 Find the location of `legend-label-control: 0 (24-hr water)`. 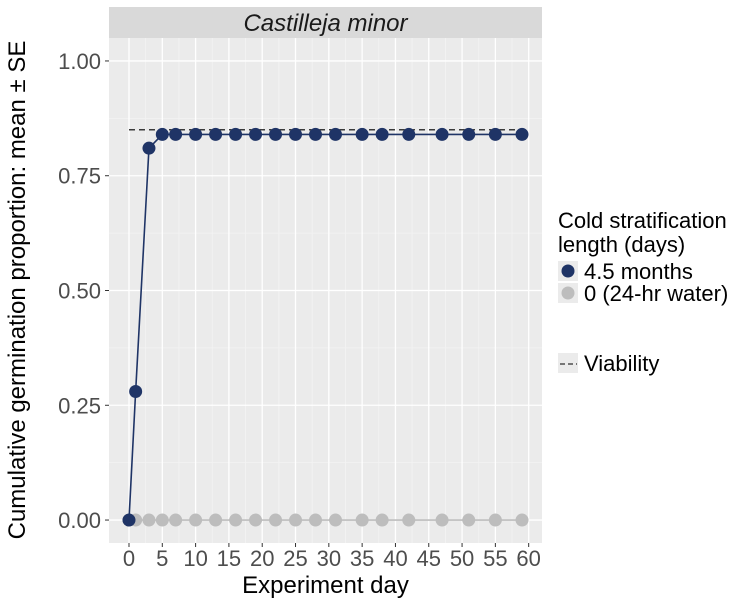

legend-label-control: 0 (24-hr water) is located at coordinates (656, 293).